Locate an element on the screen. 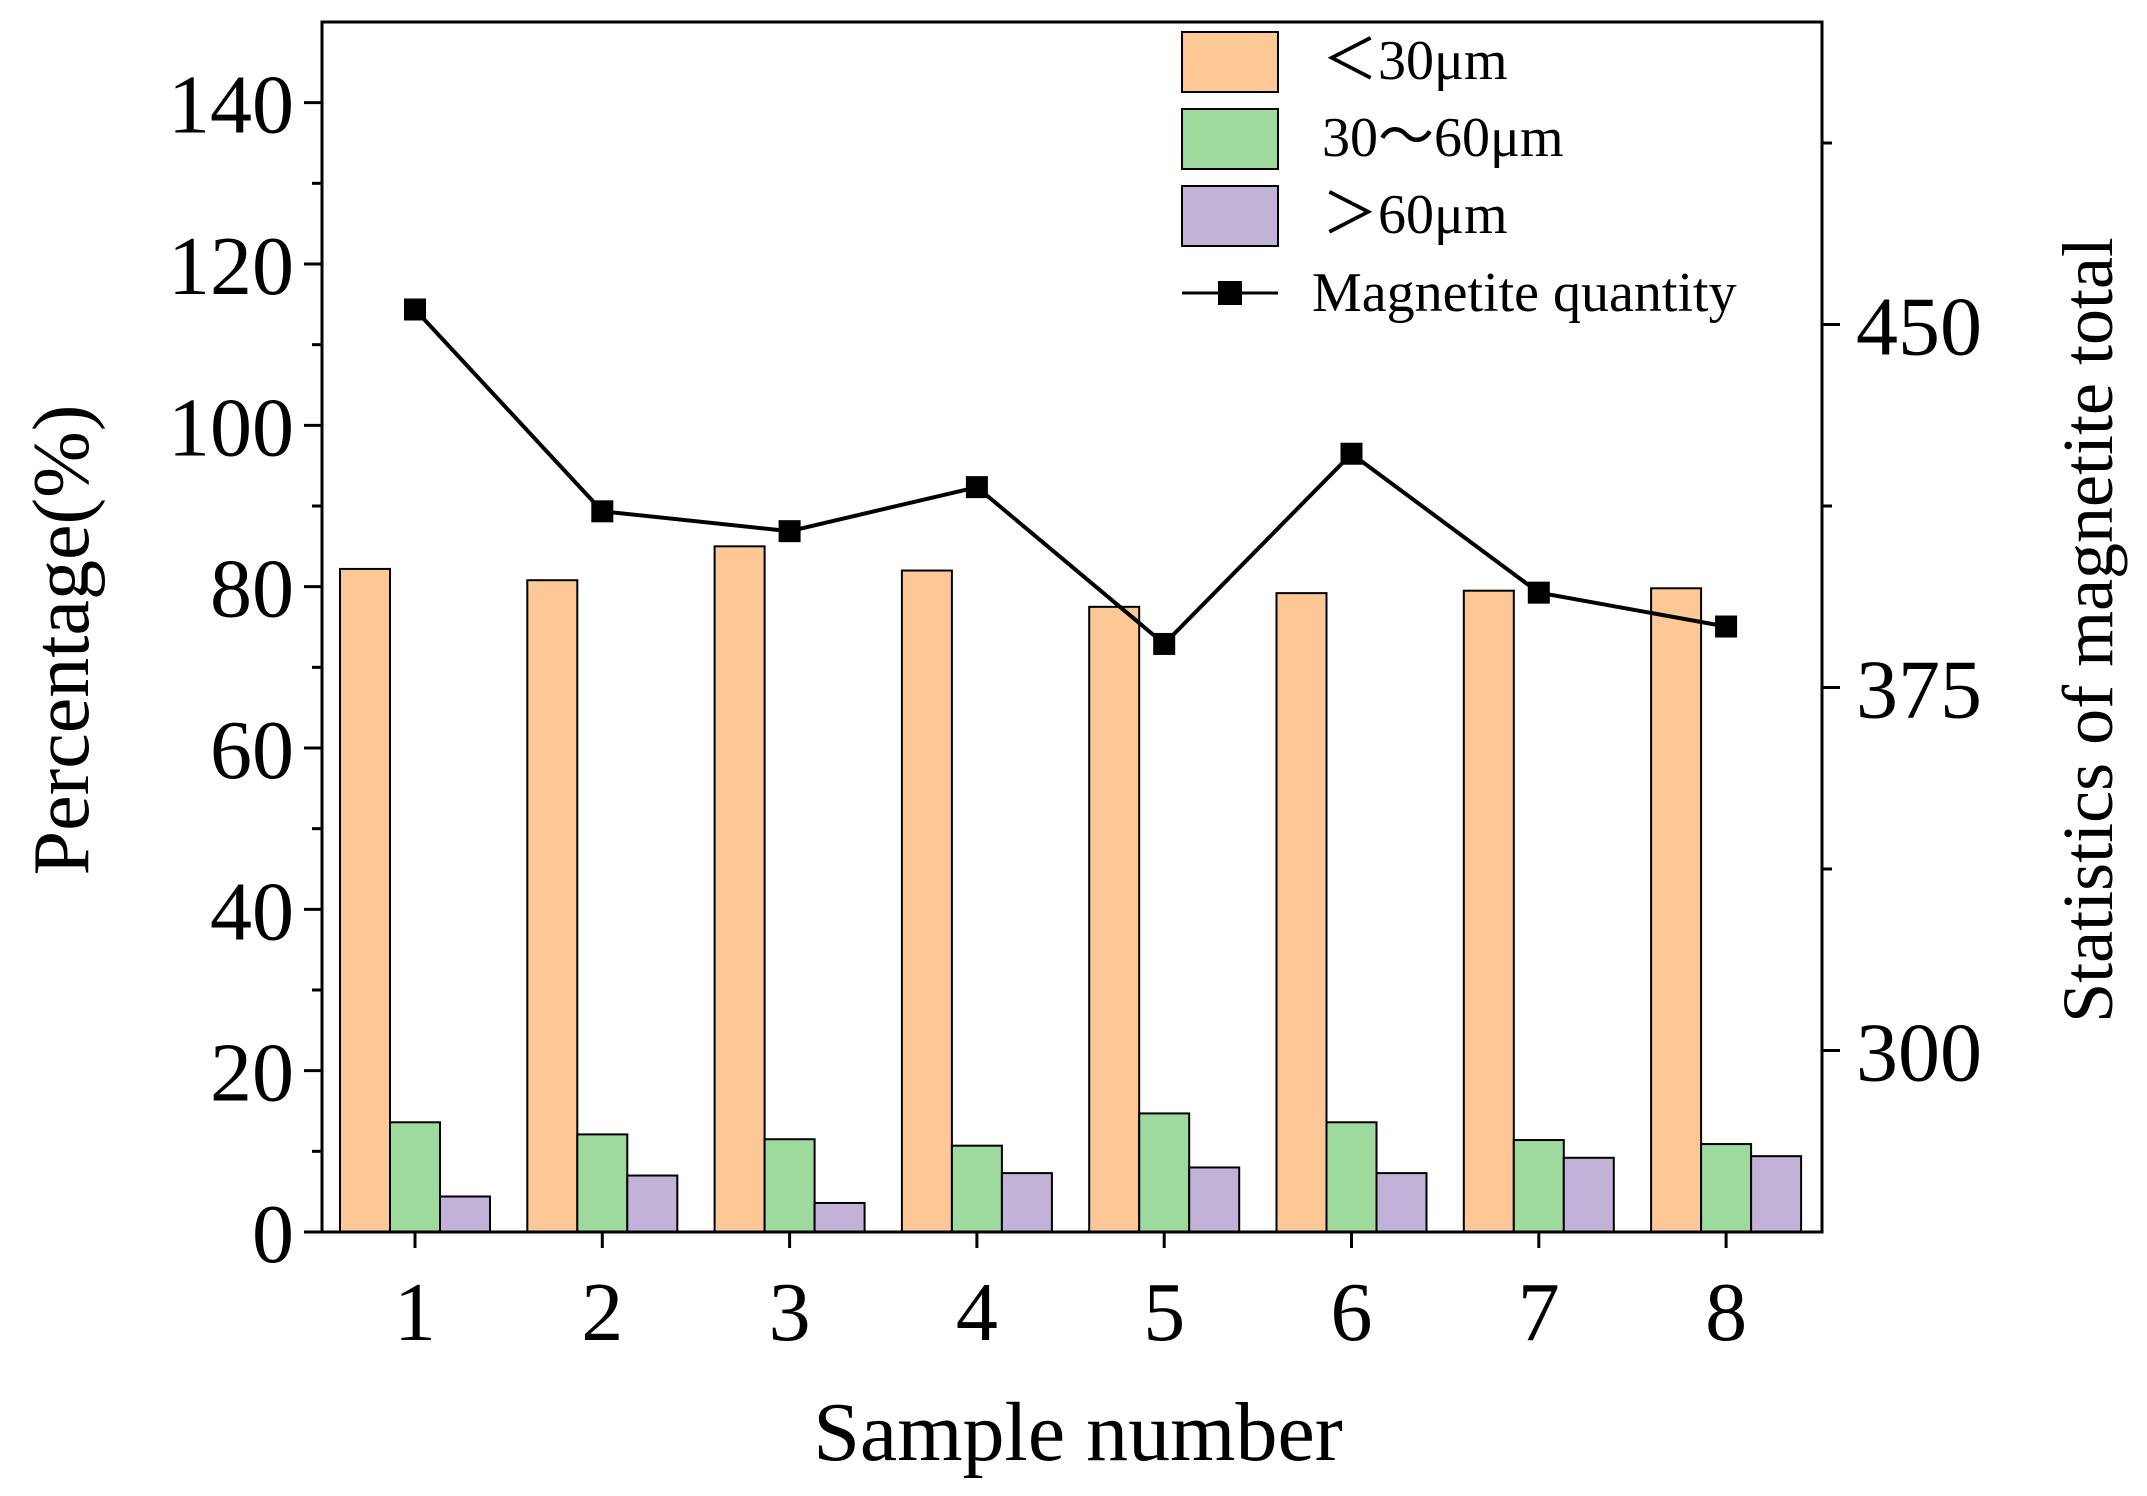  x-tick-label-2: 2 is located at coordinates (602, 1312).